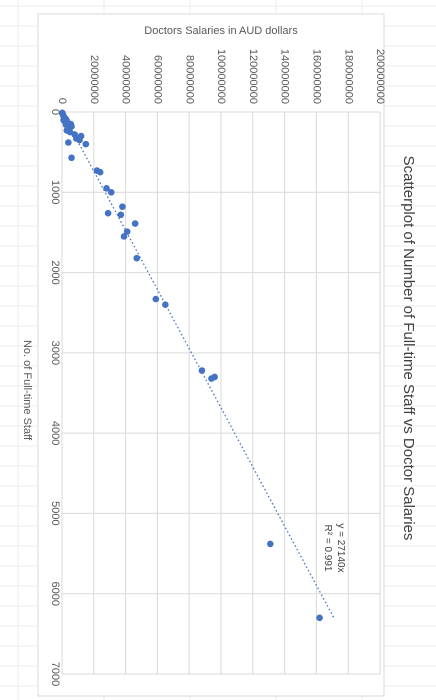  I want to click on x-tick-label: 1000, so click(55, 192).